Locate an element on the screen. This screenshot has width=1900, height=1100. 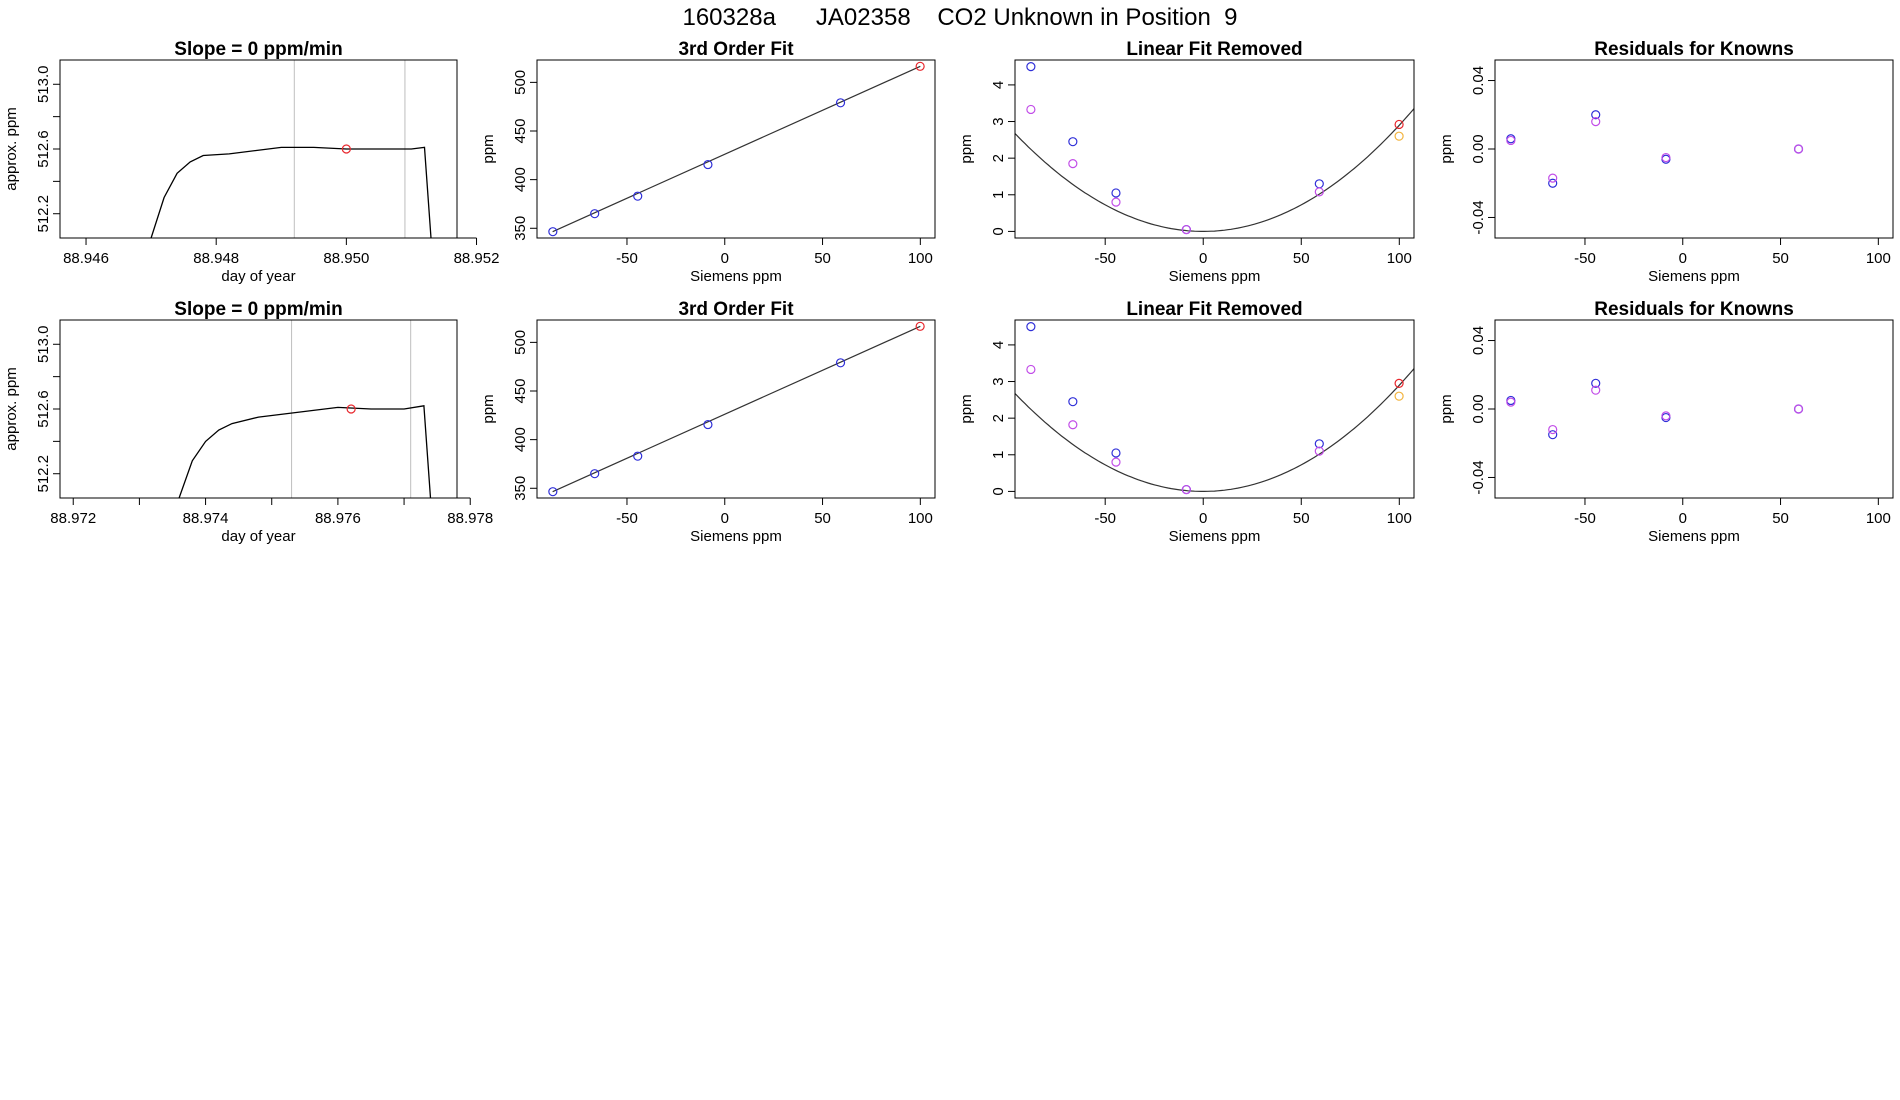
chart-1-x-tick-label-1: 88.946 is located at coordinates (86, 258).